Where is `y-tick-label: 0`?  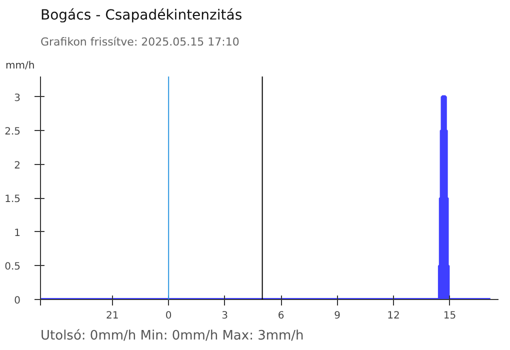
y-tick-label: 0 is located at coordinates (17, 301).